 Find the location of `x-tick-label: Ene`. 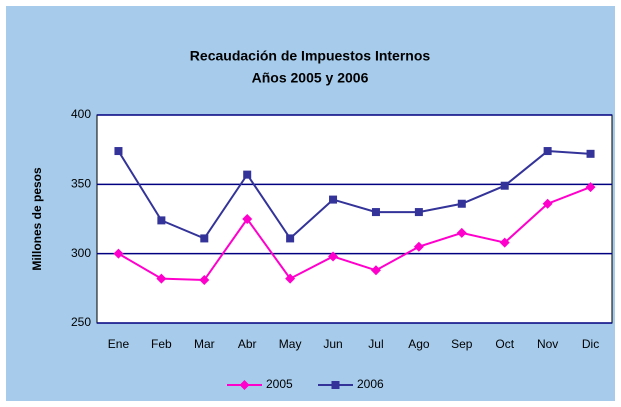

x-tick-label: Ene is located at coordinates (119, 344).